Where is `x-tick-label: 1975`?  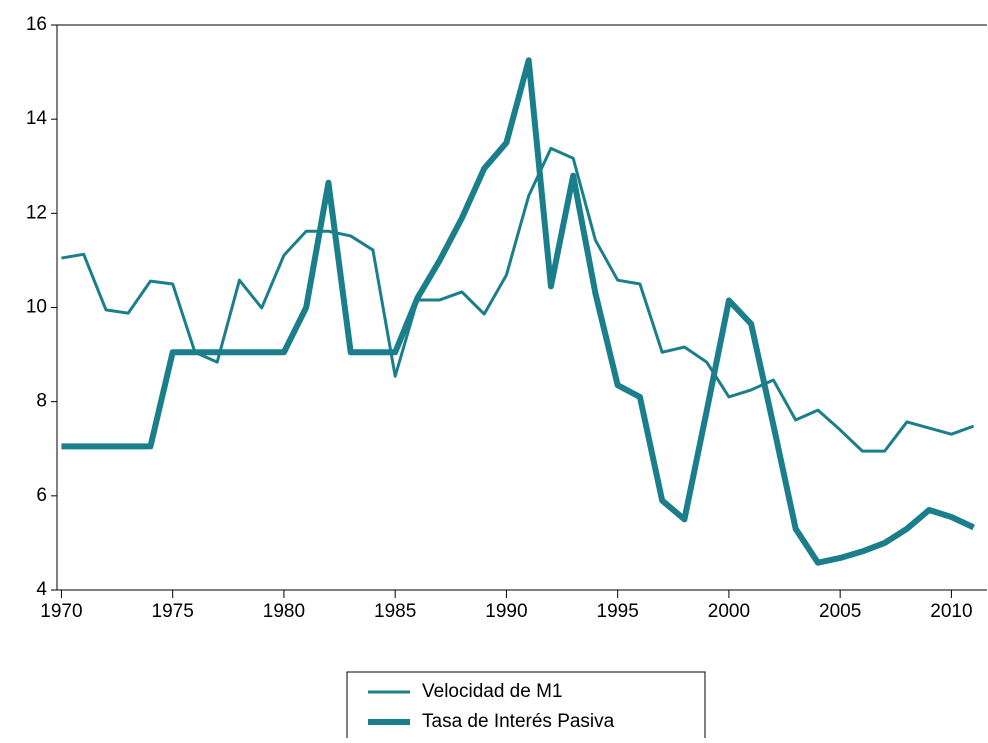
x-tick-label: 1975 is located at coordinates (173, 611).